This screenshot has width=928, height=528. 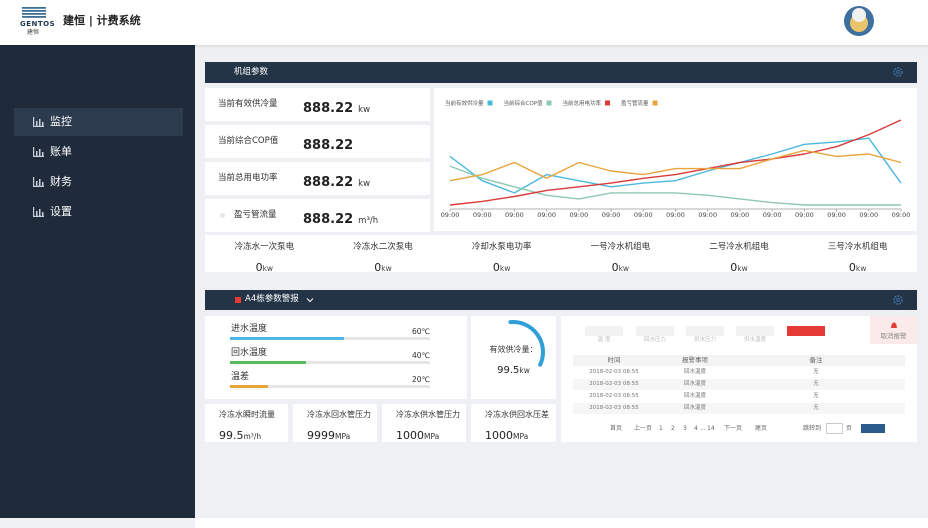 I want to click on panel-header, so click(x=561, y=72).